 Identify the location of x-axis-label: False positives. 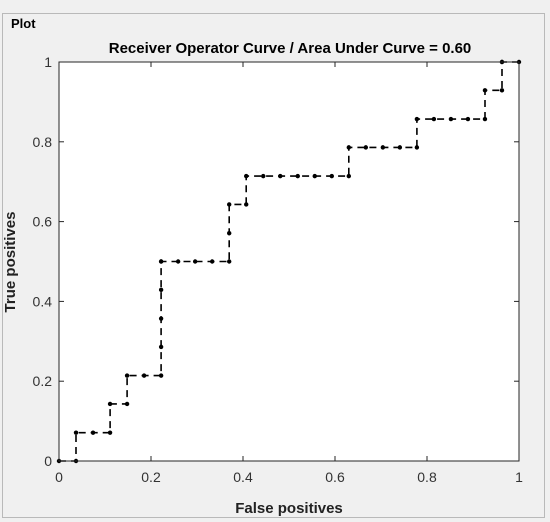
(289, 508).